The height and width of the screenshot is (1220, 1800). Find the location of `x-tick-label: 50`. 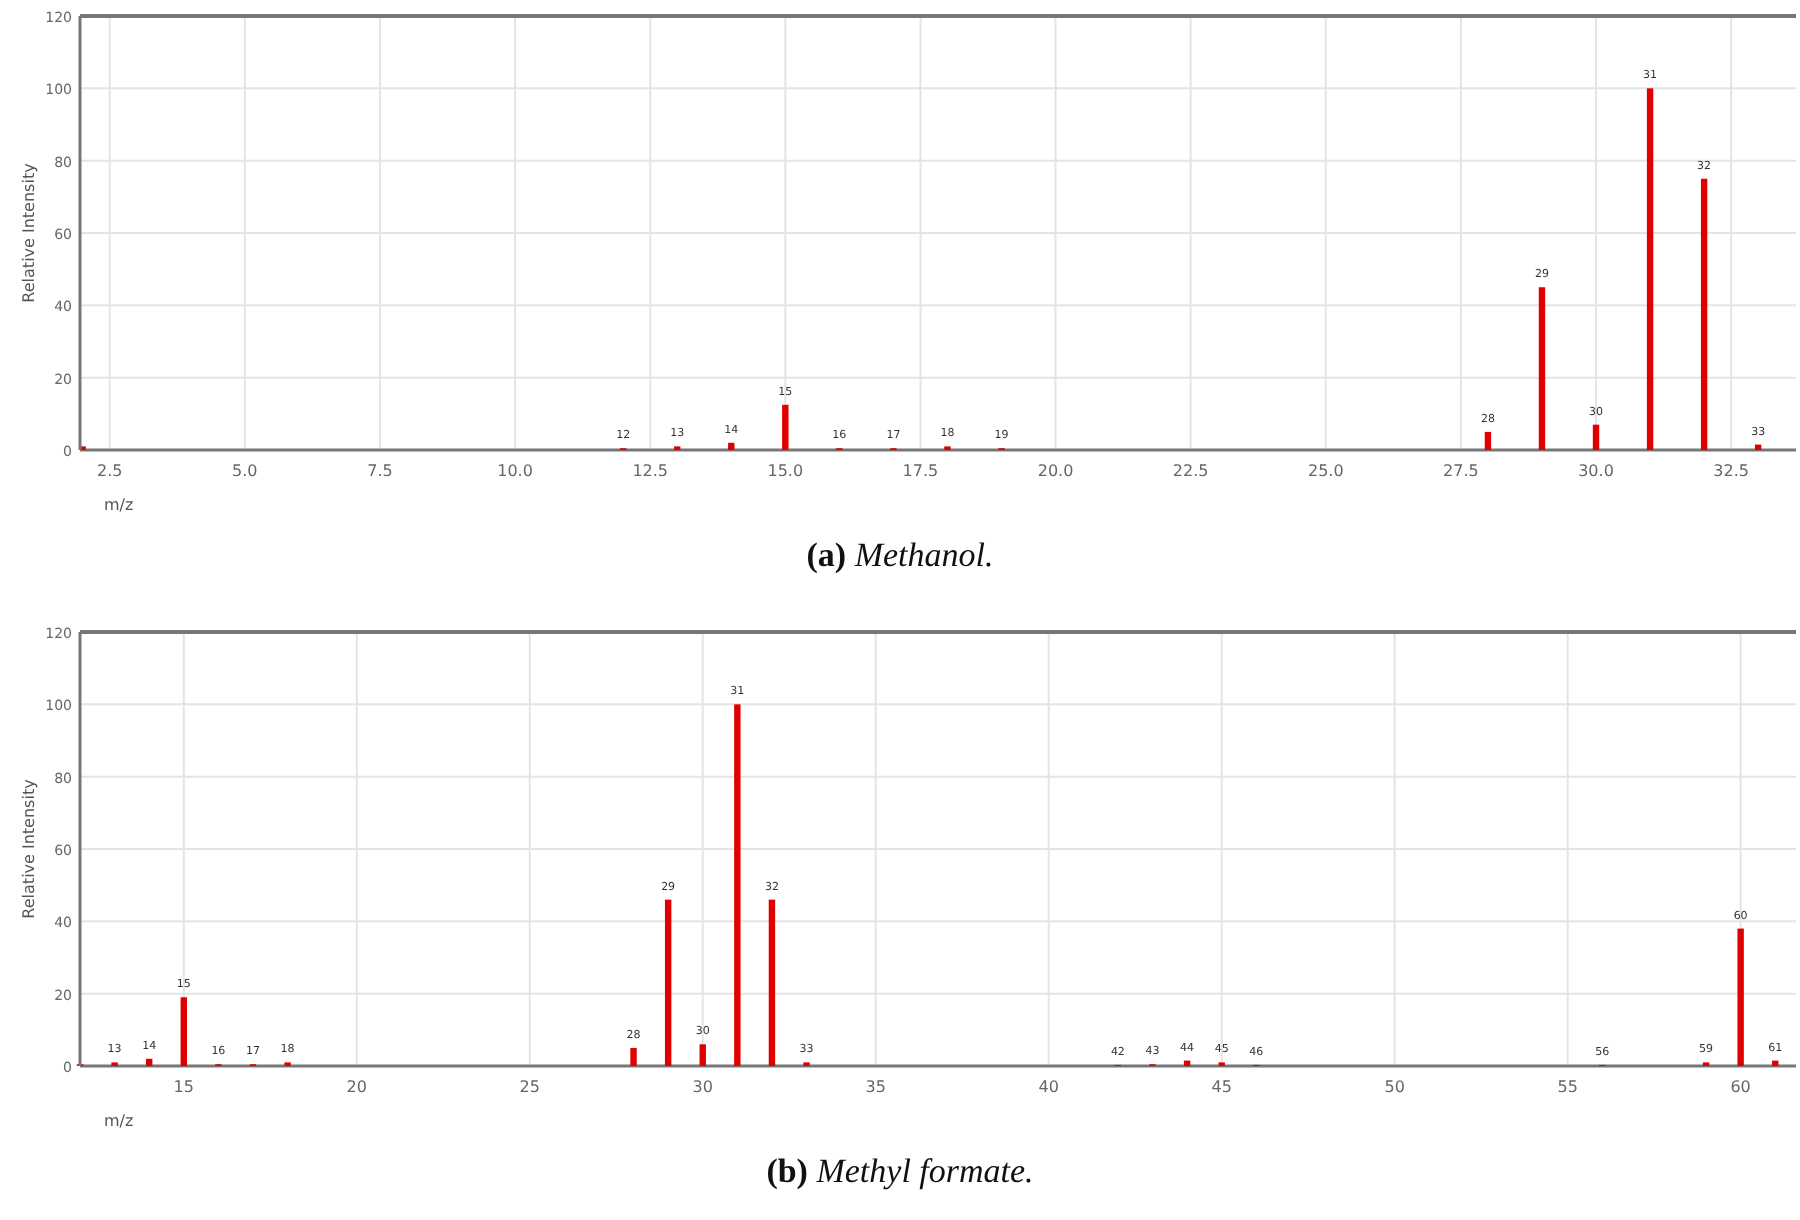

x-tick-label: 50 is located at coordinates (1394, 1087).